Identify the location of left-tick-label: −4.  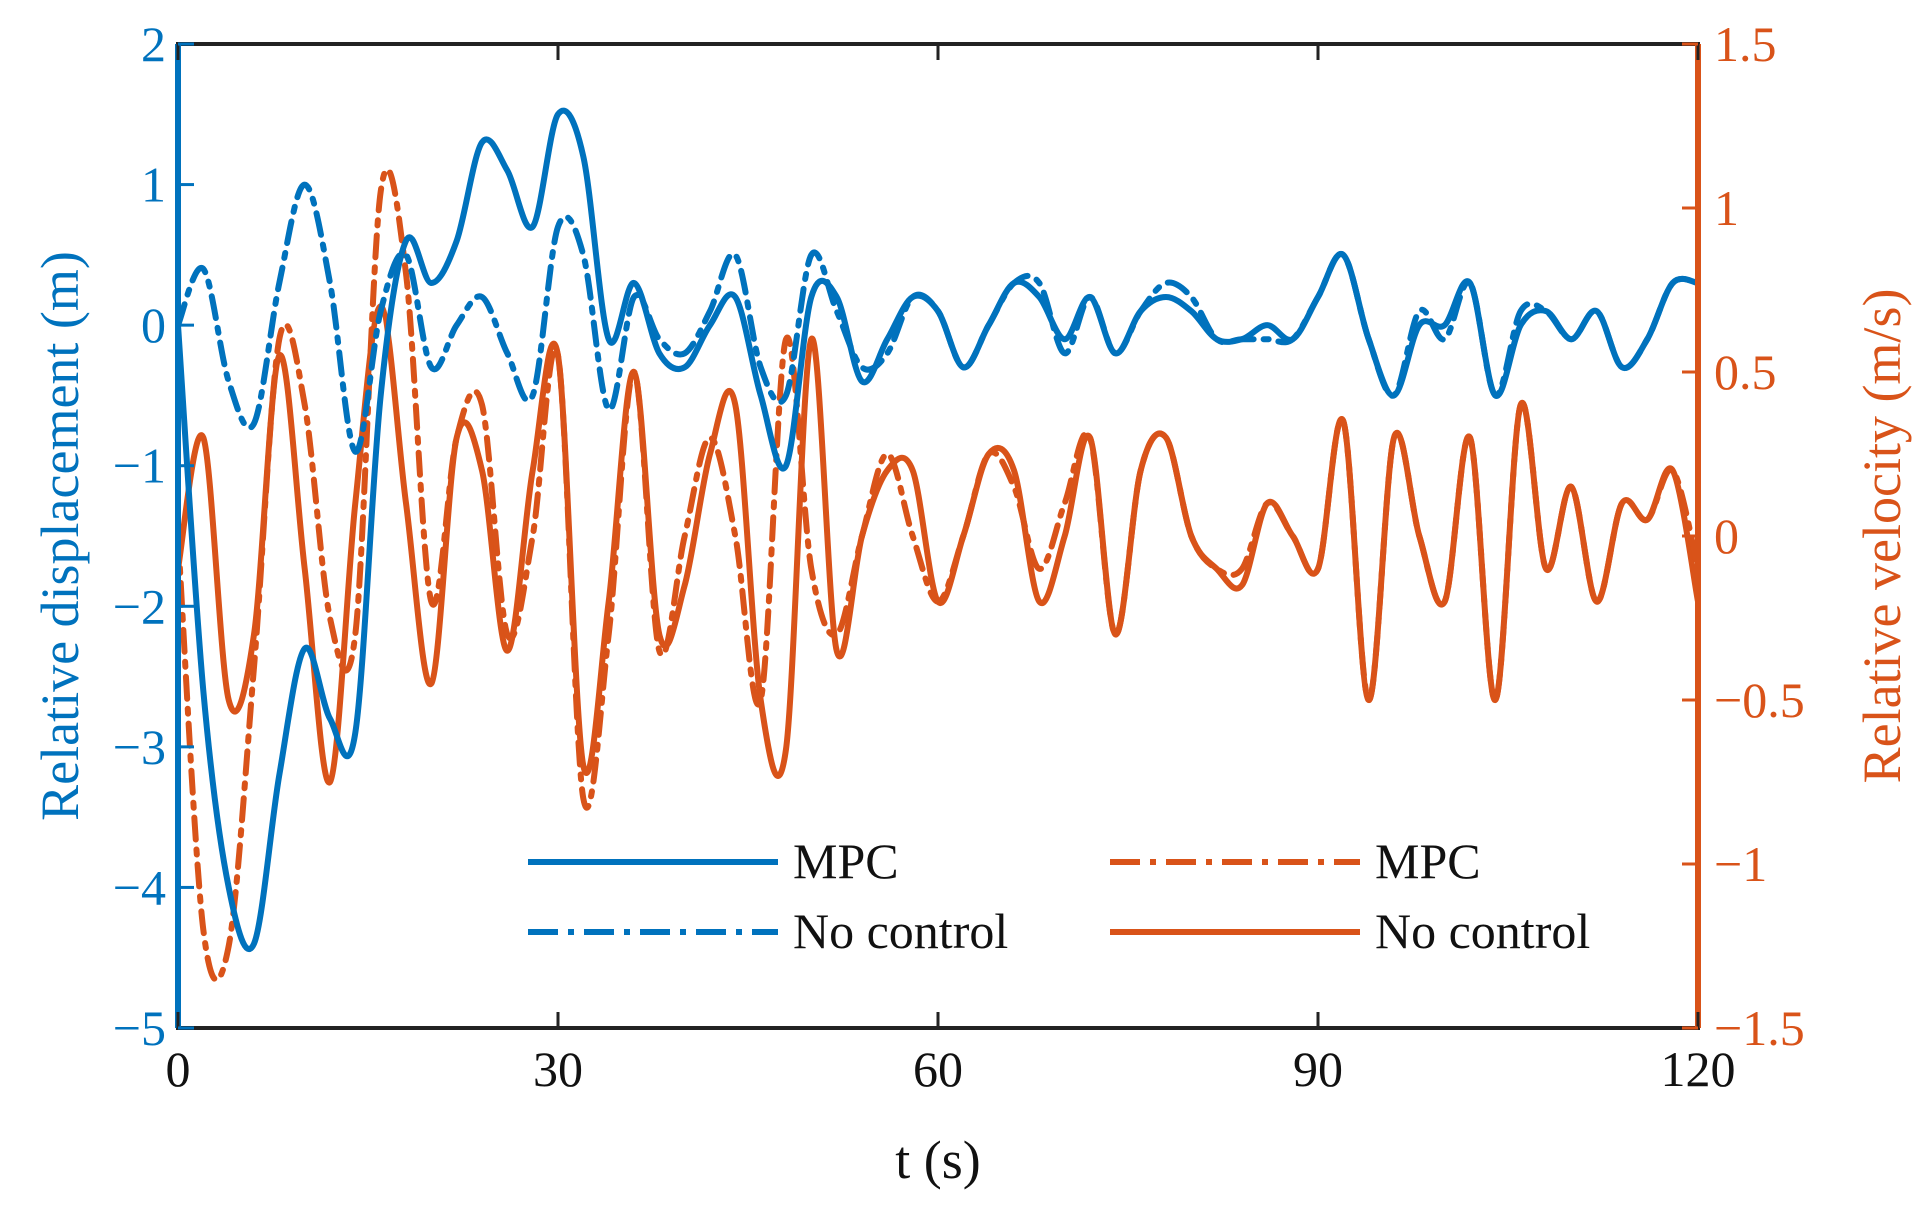
(139, 887).